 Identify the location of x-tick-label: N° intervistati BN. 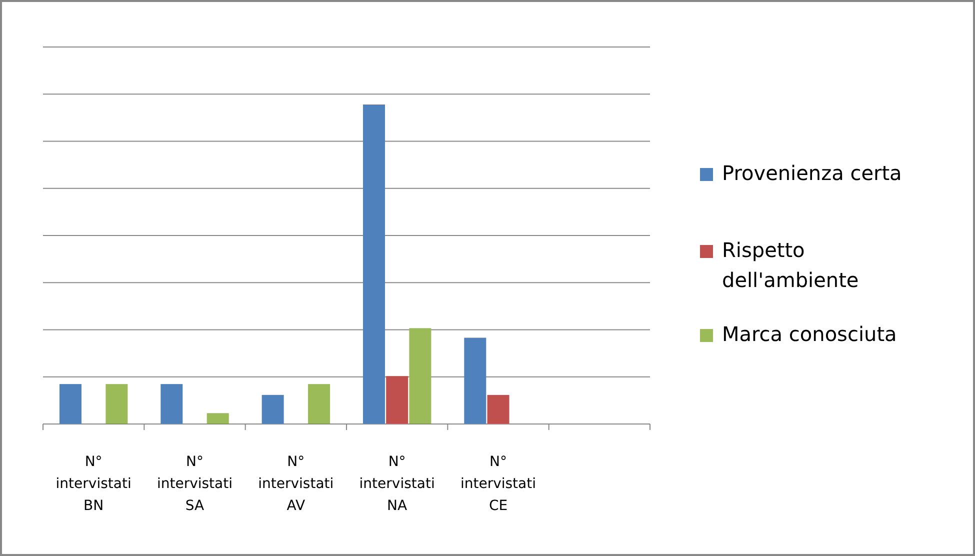
(94, 484).